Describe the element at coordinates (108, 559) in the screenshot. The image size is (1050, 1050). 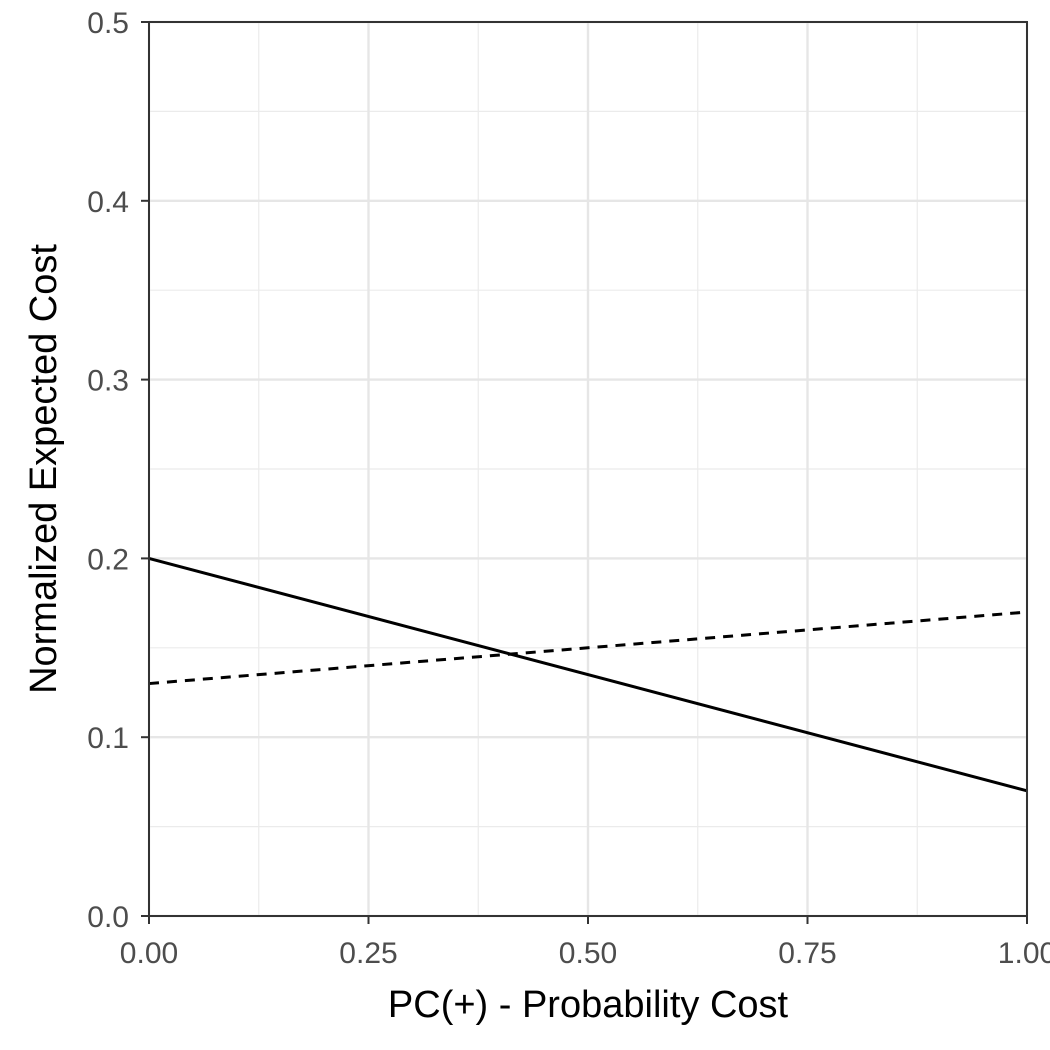
I see `y-tick-label: 0.2` at that location.